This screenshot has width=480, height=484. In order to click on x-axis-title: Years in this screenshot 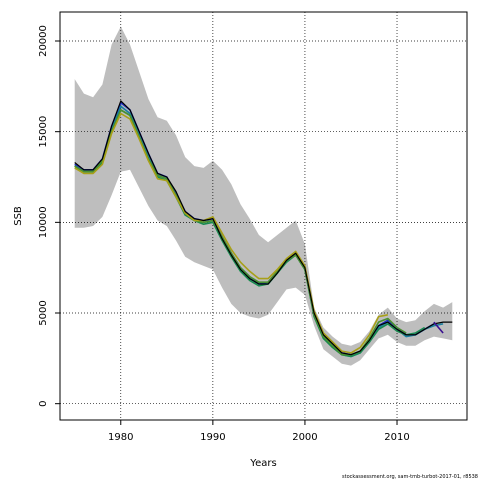, I will do `click(262, 463)`.